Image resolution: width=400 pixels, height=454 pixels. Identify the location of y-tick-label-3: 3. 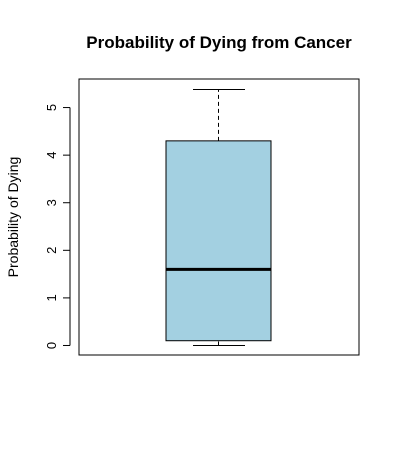
(51, 202).